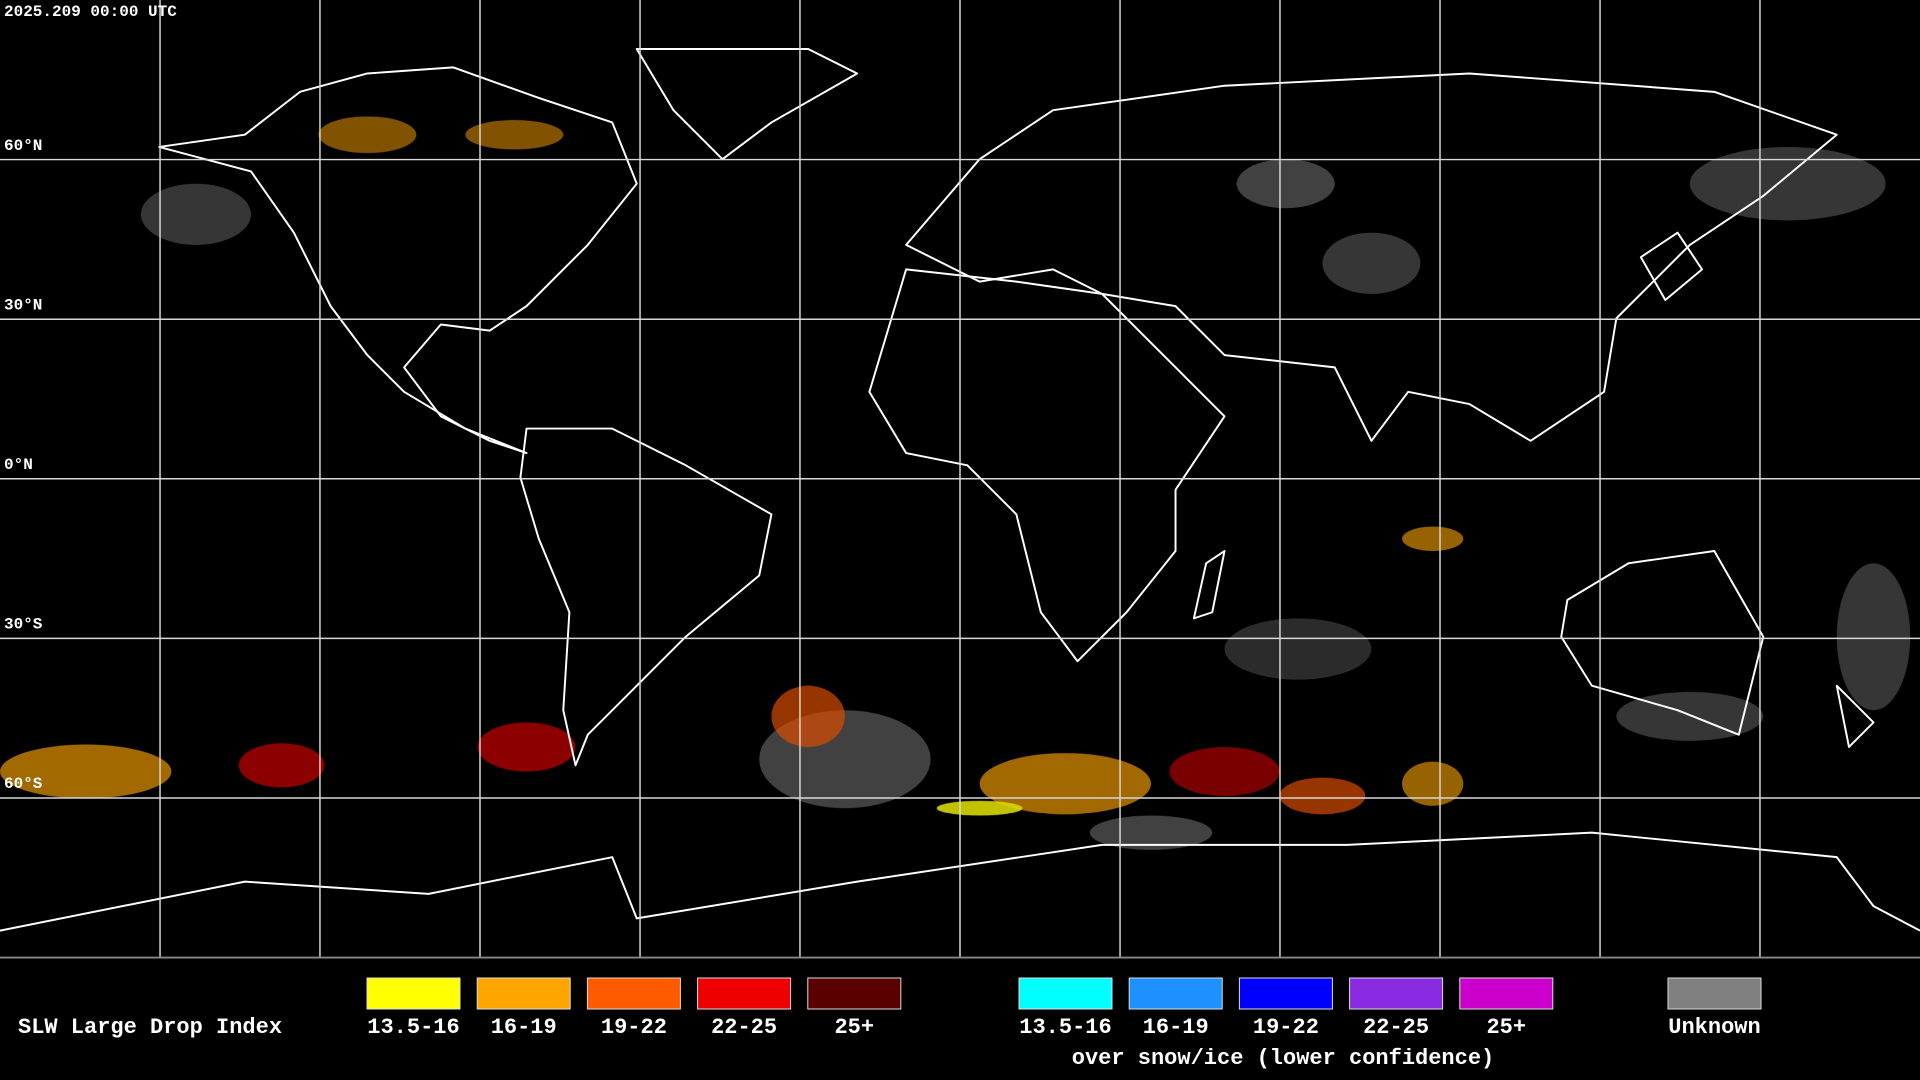 The height and width of the screenshot is (1080, 1920). What do you see at coordinates (1714, 1027) in the screenshot?
I see `legend-label: Unknown` at bounding box center [1714, 1027].